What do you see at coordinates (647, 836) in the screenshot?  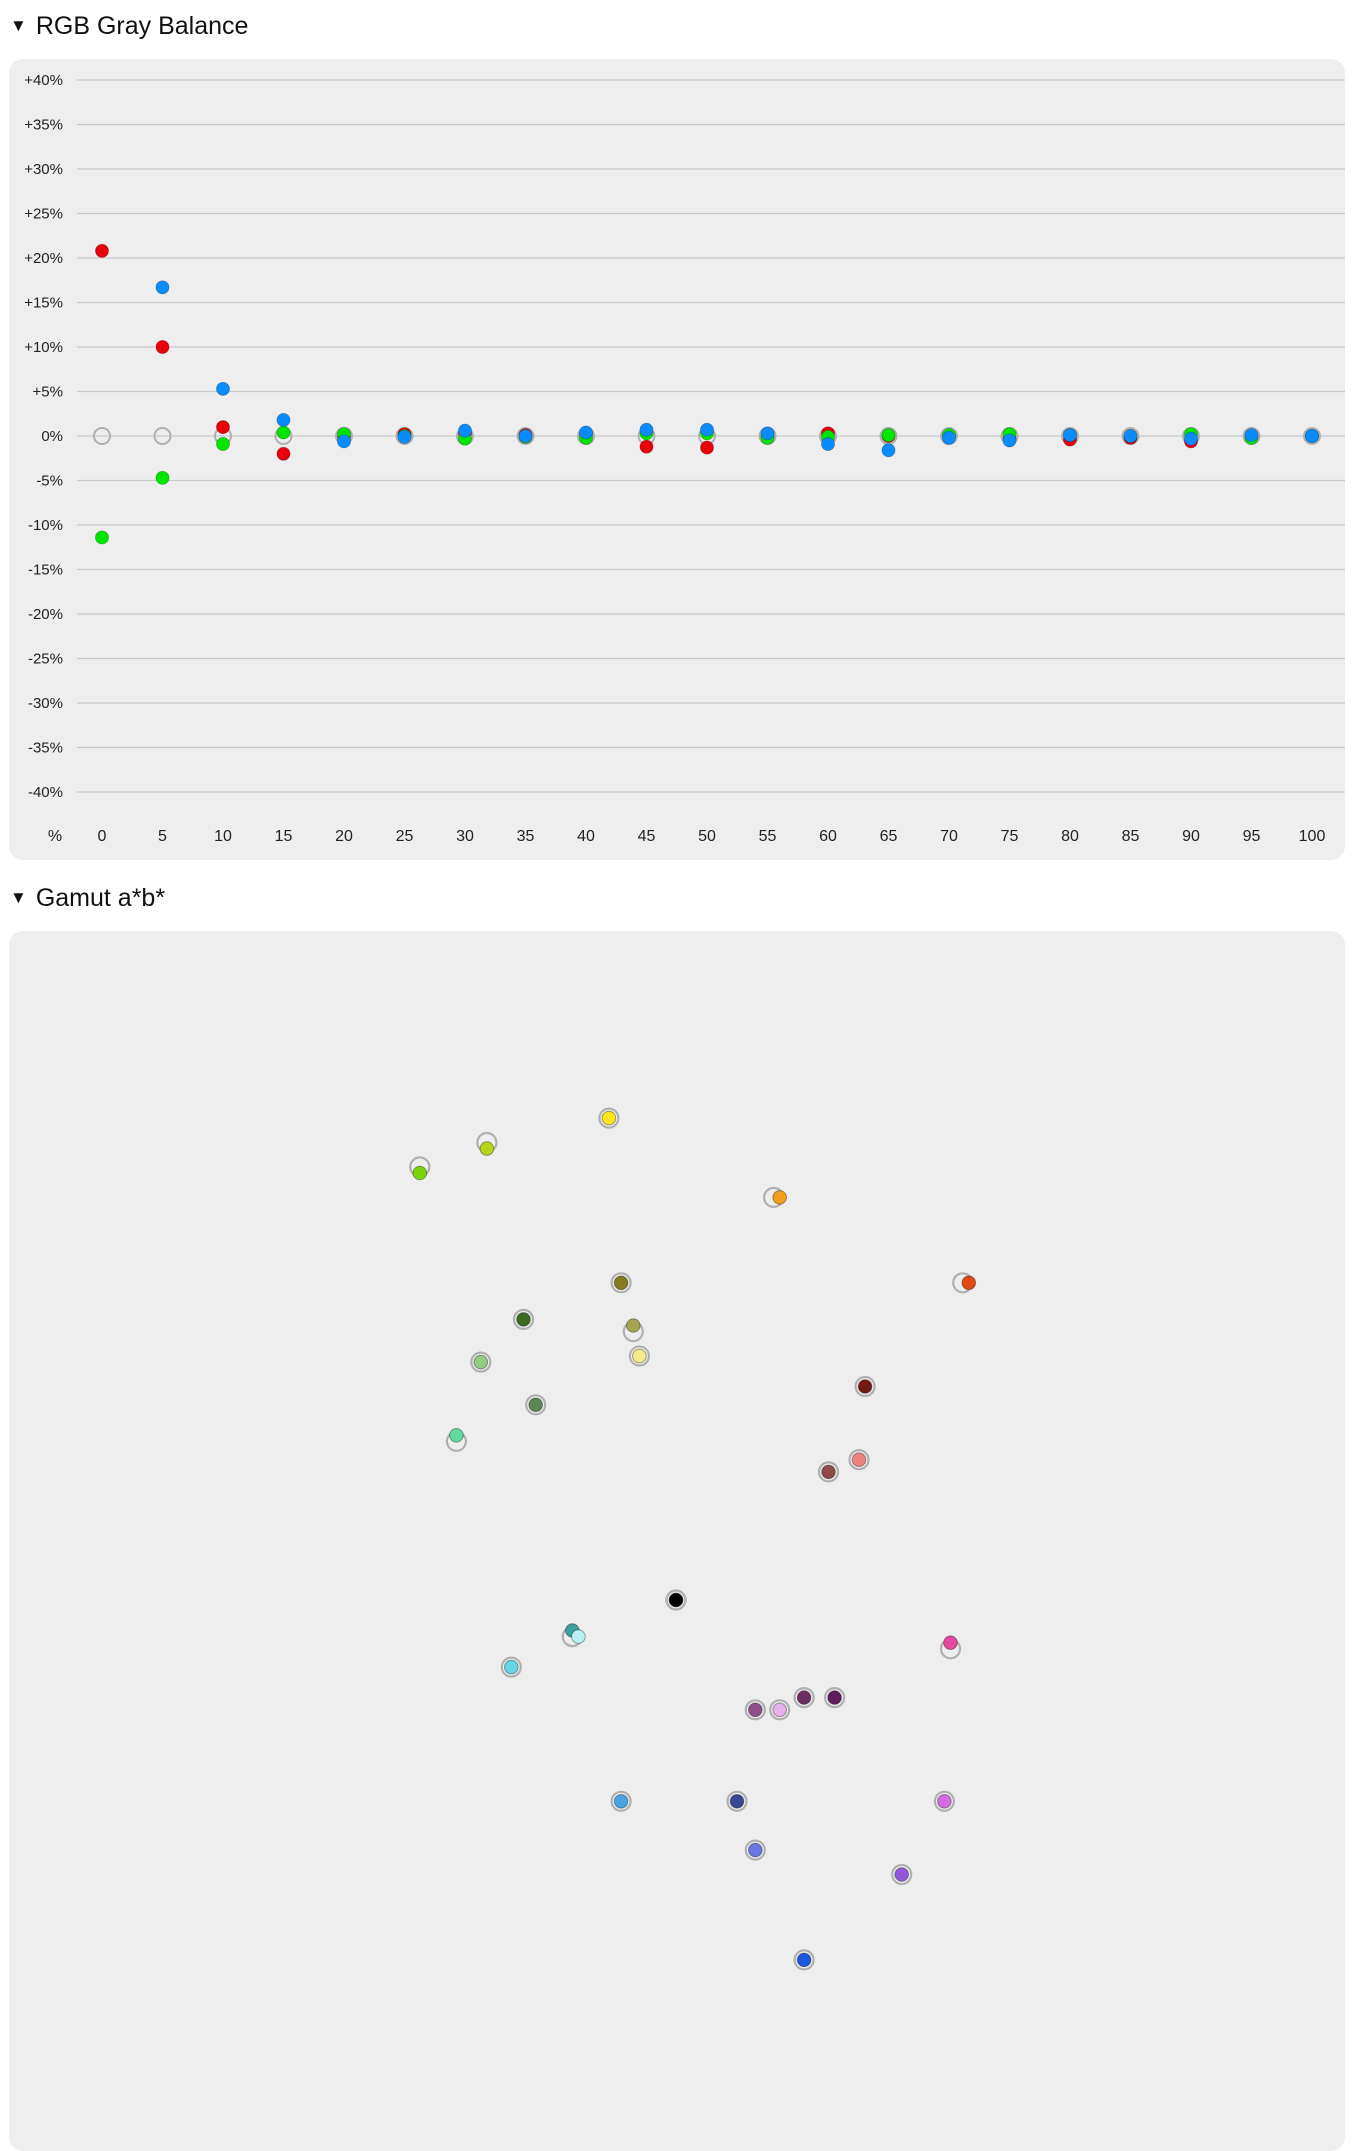 I see `x-tick-label: 45` at bounding box center [647, 836].